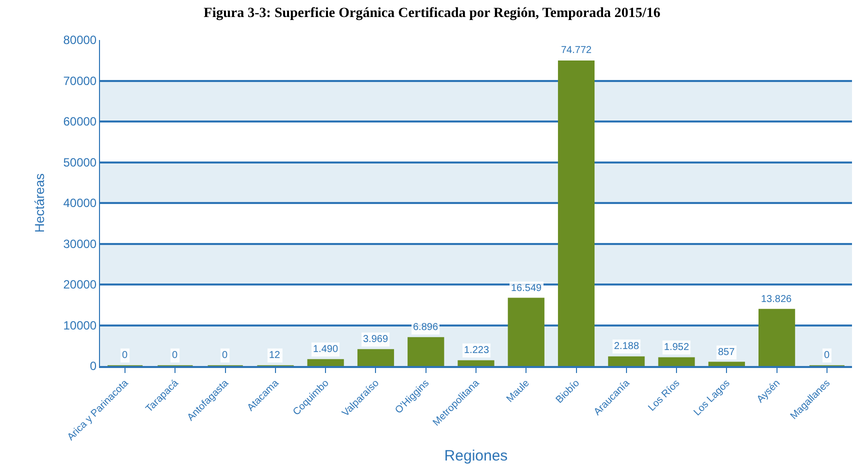  What do you see at coordinates (727, 352) in the screenshot?
I see `data-label: 857` at bounding box center [727, 352].